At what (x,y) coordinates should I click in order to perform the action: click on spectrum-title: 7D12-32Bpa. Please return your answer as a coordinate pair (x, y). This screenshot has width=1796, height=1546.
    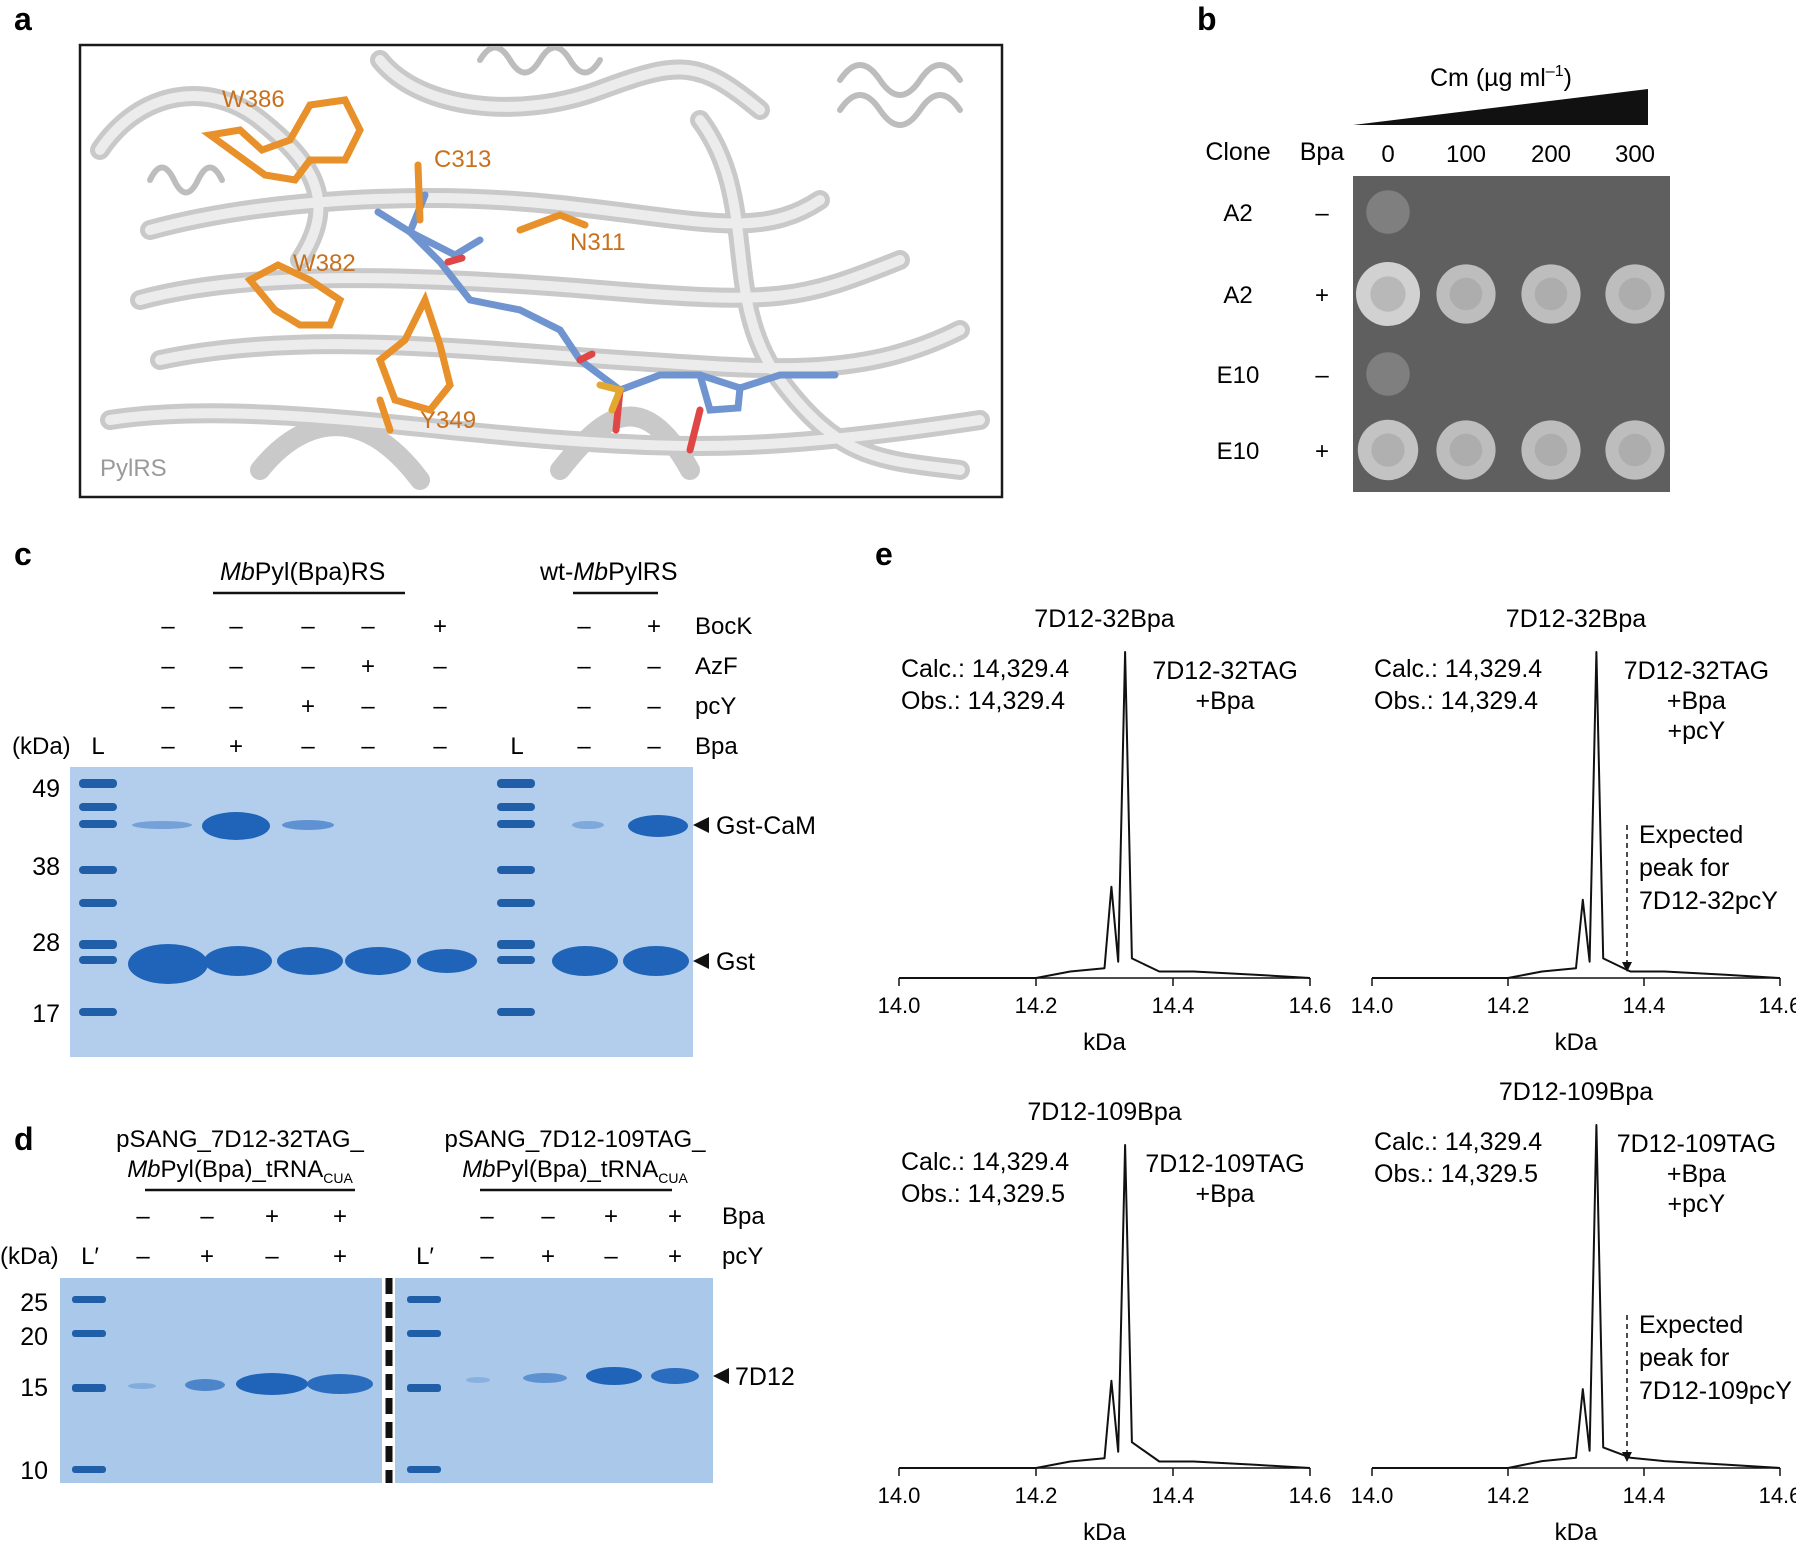
    Looking at the image, I should click on (1576, 619).